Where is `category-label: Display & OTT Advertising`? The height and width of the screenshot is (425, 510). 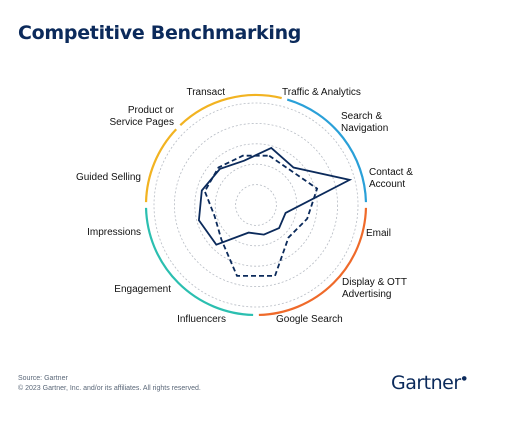 category-label: Display & OTT Advertising is located at coordinates (374, 288).